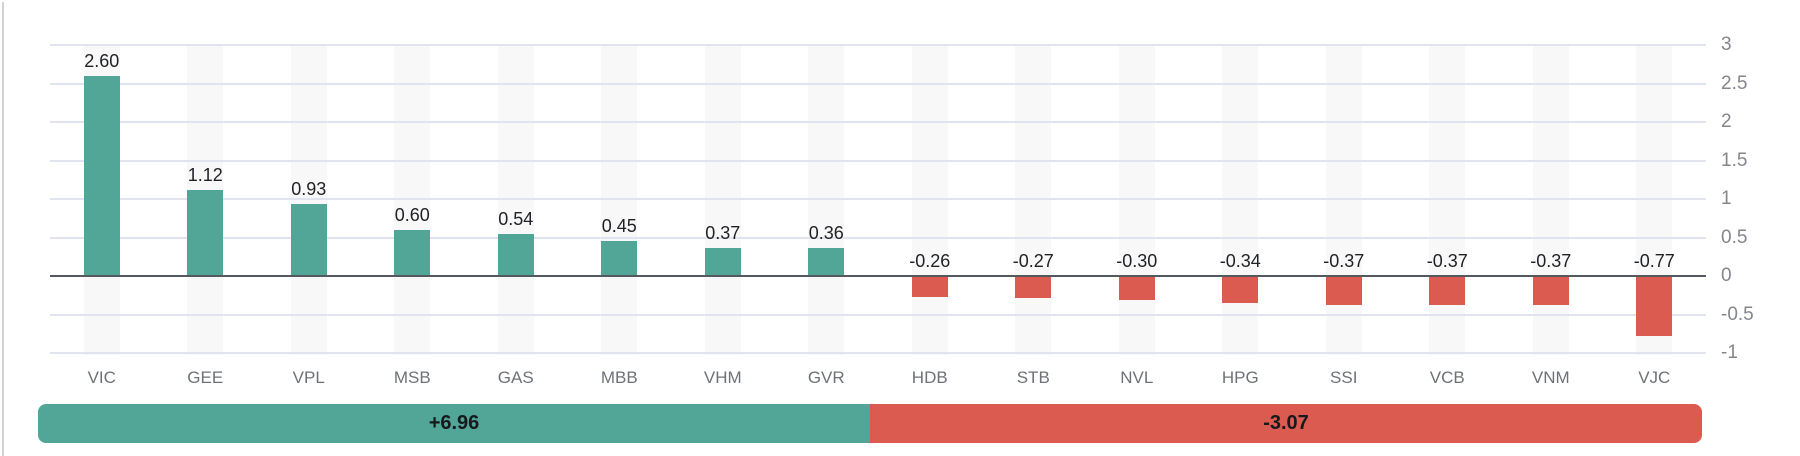  What do you see at coordinates (826, 377) in the screenshot?
I see `category-label-gvr: GVR` at bounding box center [826, 377].